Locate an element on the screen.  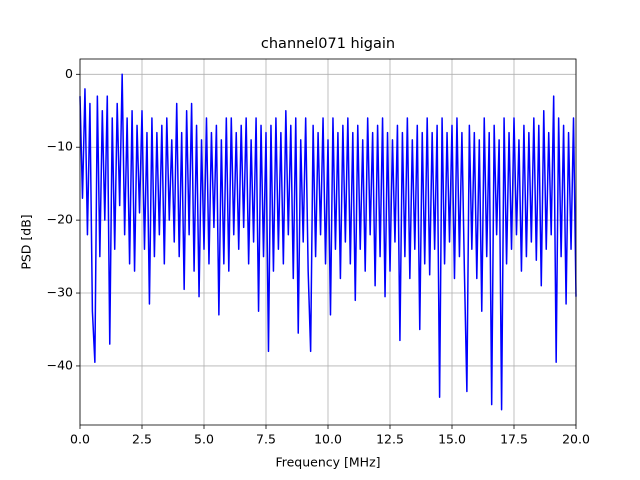
y-tick-label: −10 is located at coordinates (60, 146).